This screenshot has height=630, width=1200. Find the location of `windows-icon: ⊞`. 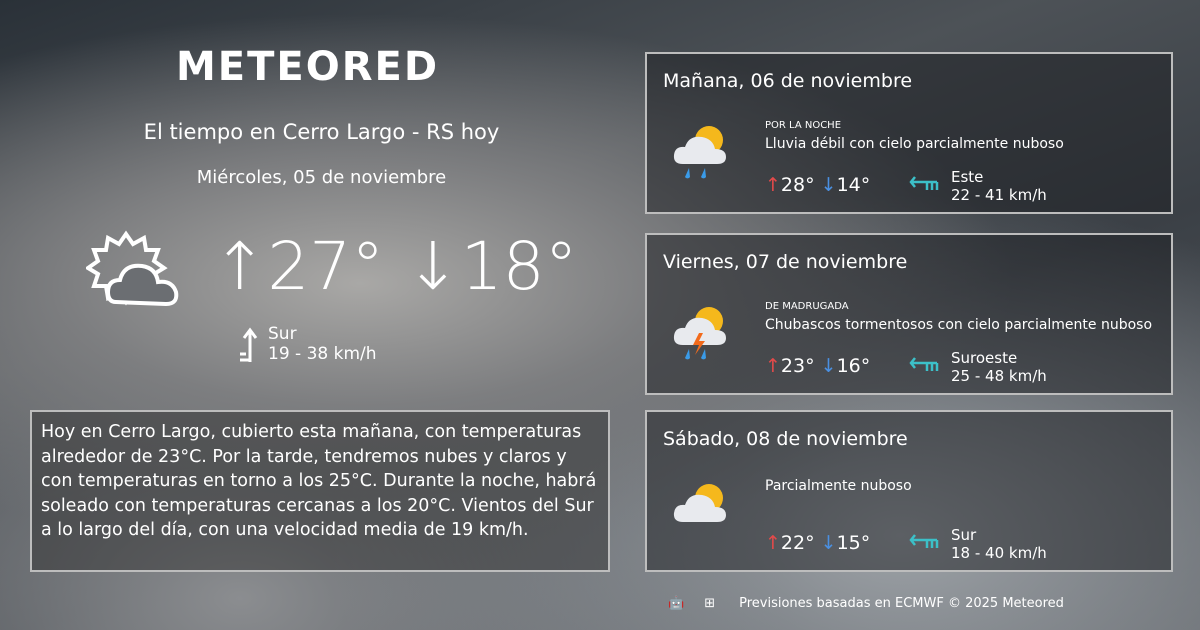

windows-icon: ⊞ is located at coordinates (710, 603).